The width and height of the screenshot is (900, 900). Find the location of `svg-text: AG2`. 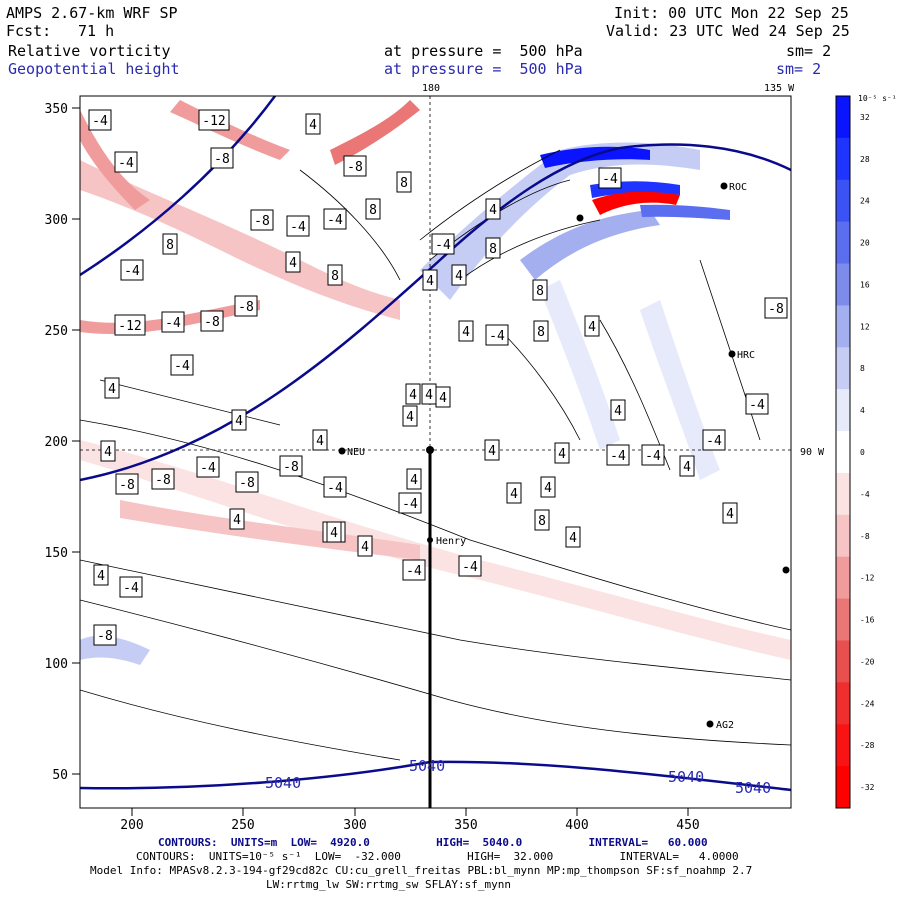

svg-text: AG2 is located at coordinates (725, 725).